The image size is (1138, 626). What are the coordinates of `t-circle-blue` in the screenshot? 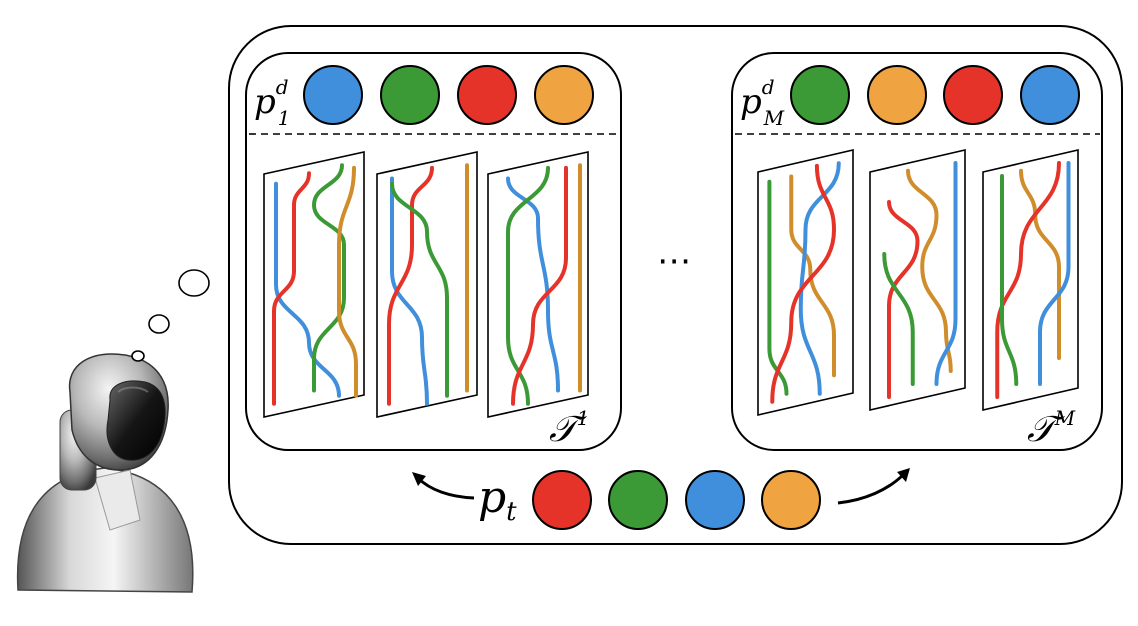 It's located at (715, 500).